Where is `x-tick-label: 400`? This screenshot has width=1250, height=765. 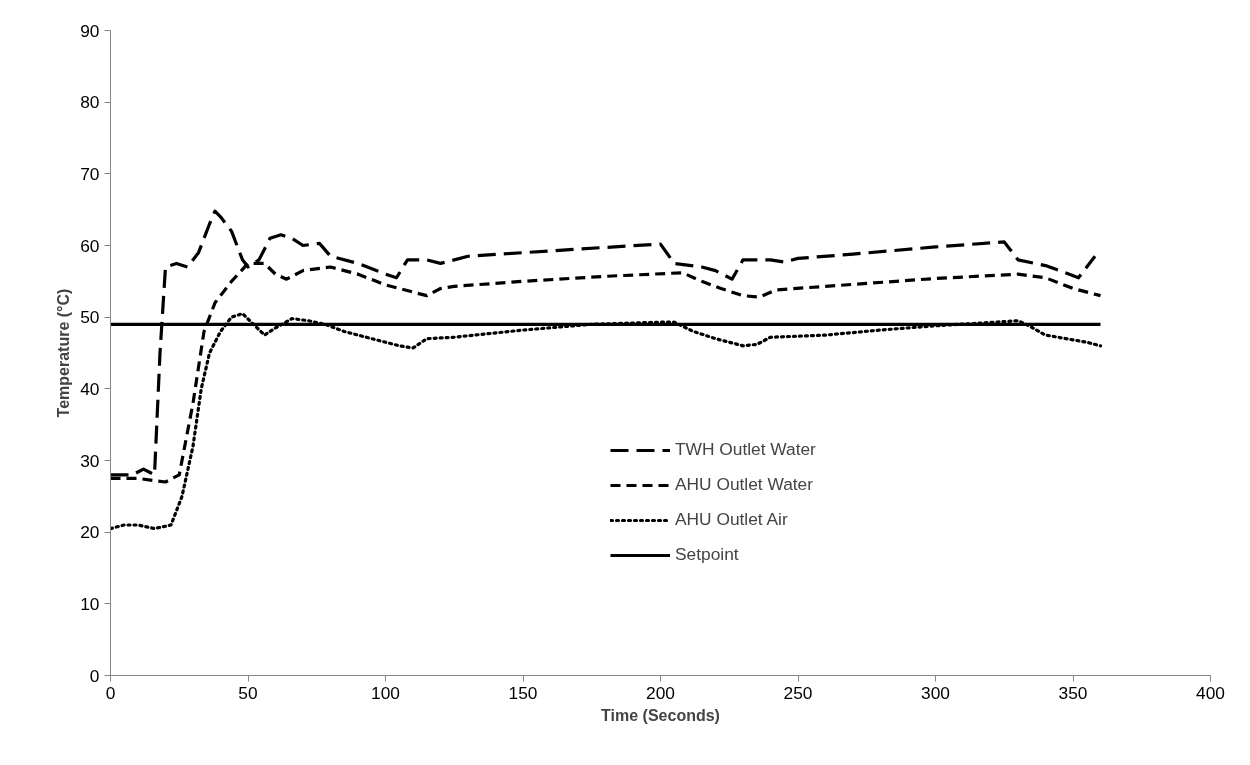 x-tick-label: 400 is located at coordinates (1210, 692).